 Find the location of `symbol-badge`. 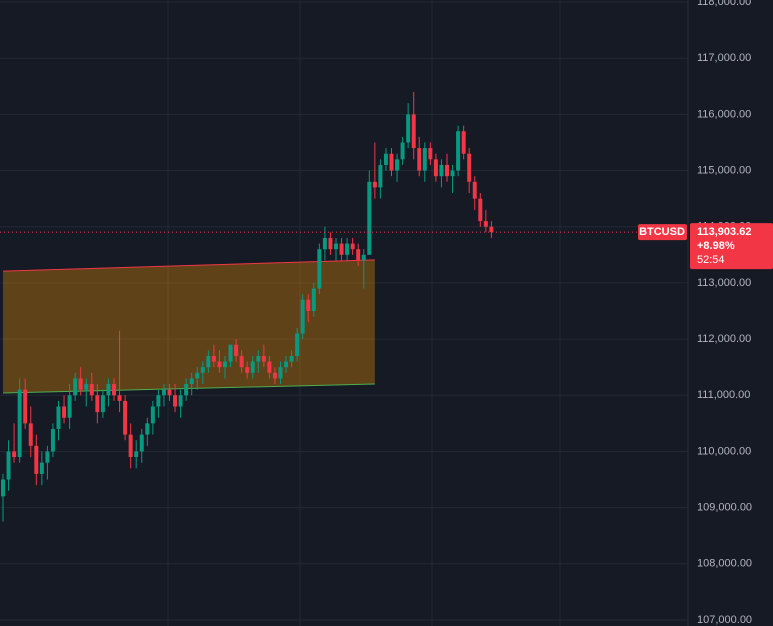

symbol-badge is located at coordinates (662, 232).